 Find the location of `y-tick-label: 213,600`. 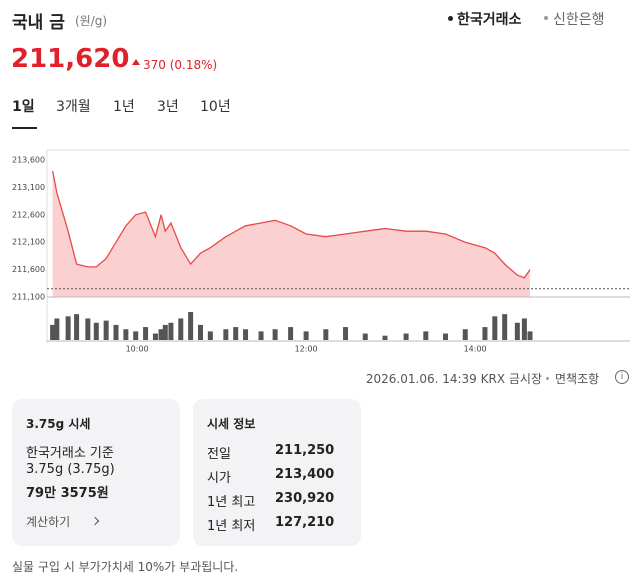

y-tick-label: 213,600 is located at coordinates (28, 160).